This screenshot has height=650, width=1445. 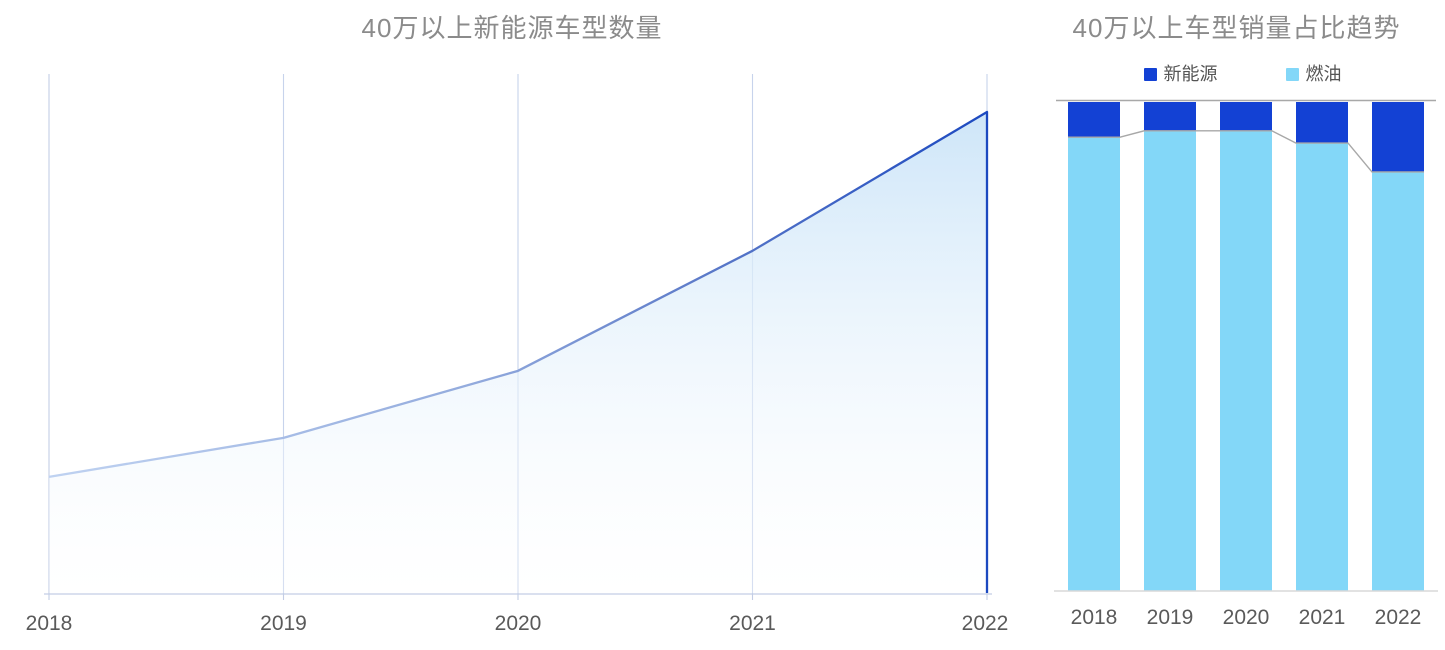 I want to click on area-chart-title: 40万以上新能源车型数量, so click(x=512, y=28).